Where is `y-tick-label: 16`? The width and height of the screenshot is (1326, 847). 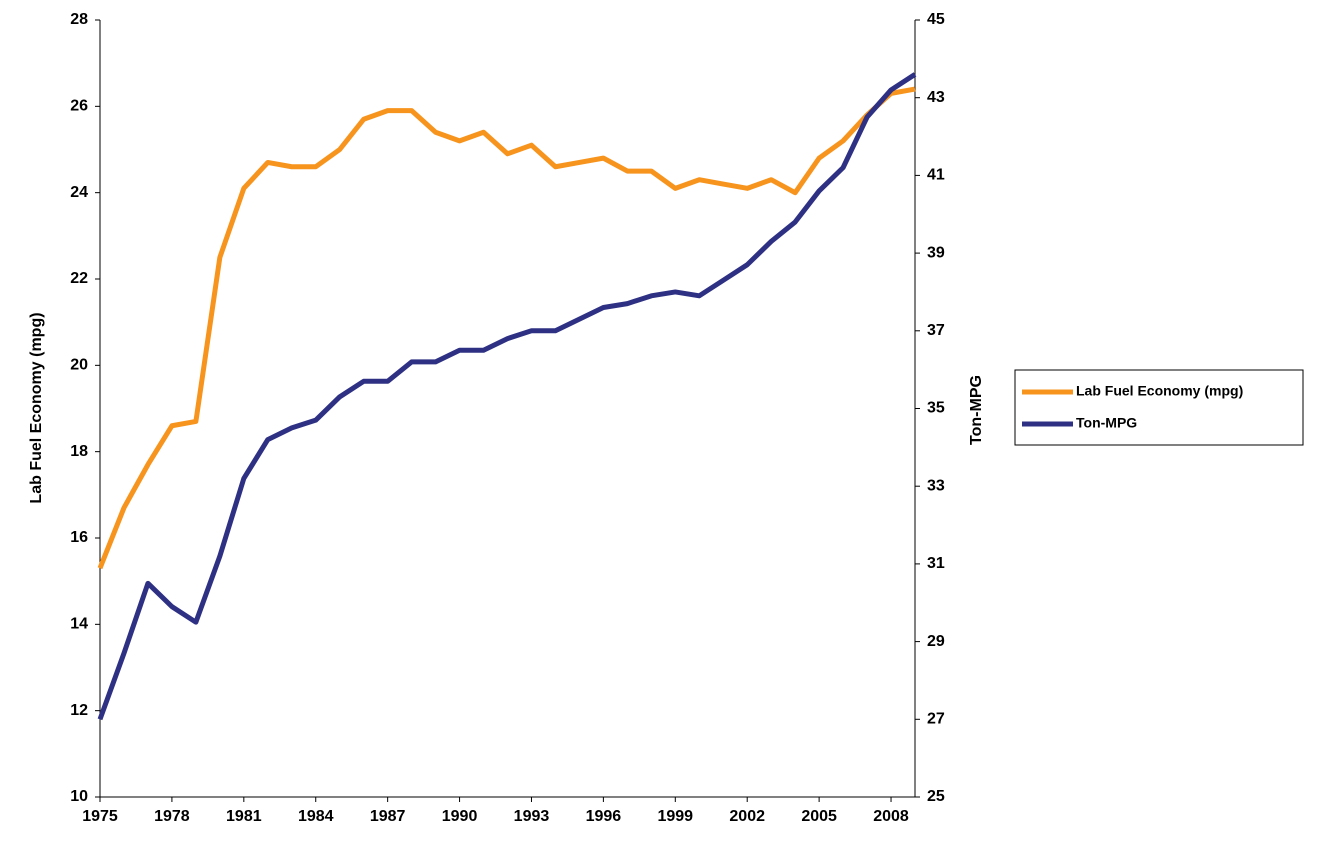
y-tick-label: 16 is located at coordinates (79, 537).